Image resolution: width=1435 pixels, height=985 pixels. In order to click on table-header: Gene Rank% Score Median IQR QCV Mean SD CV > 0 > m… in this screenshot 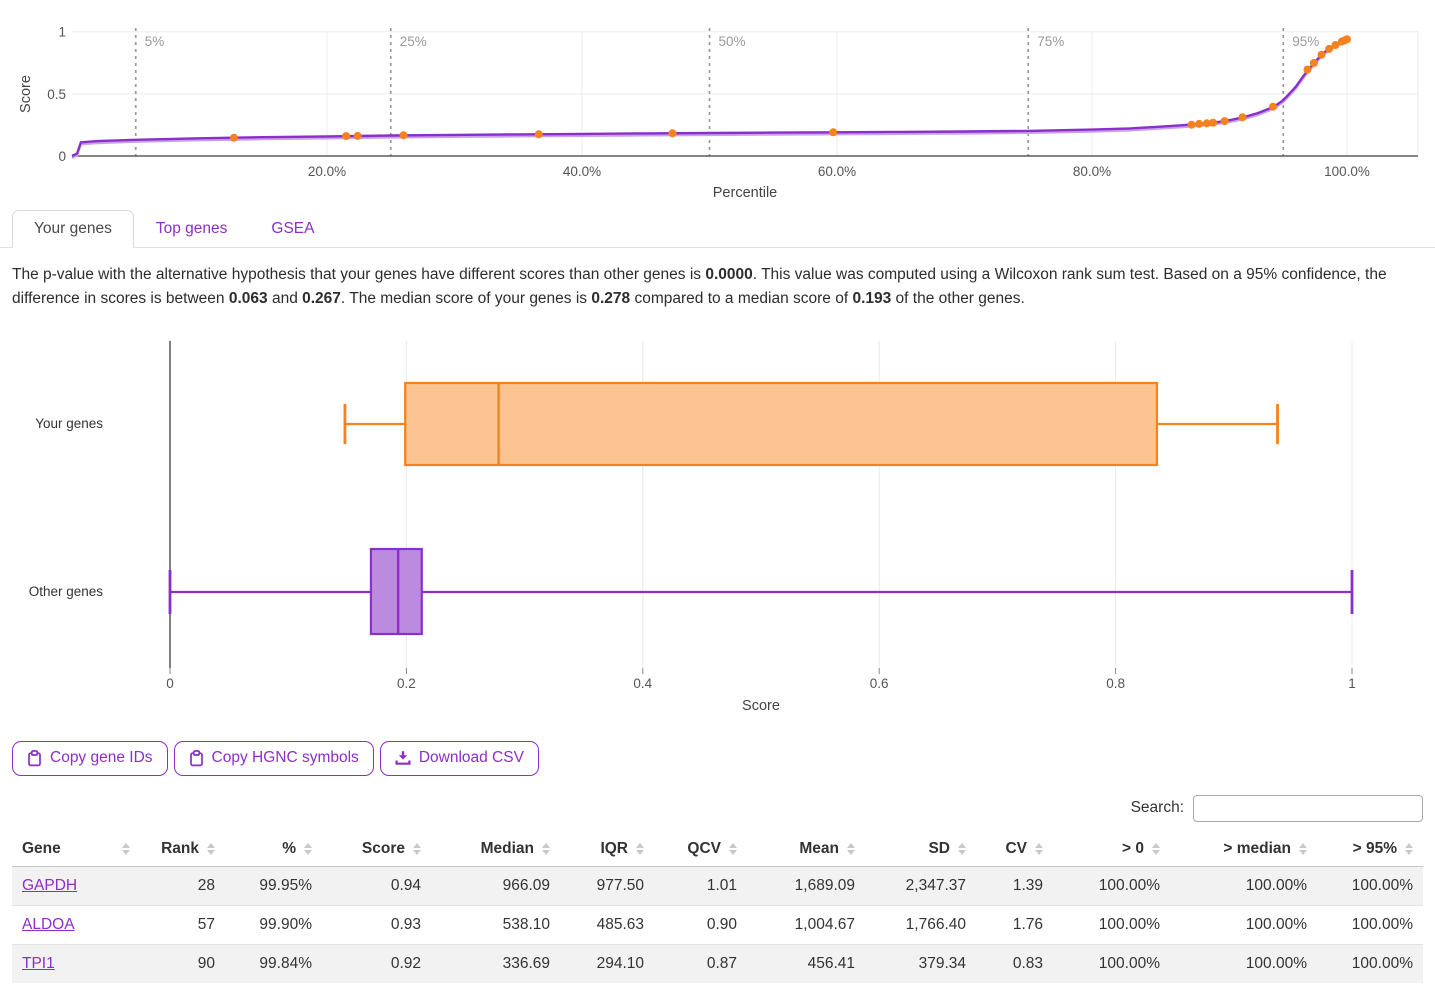, I will do `click(717, 849)`.